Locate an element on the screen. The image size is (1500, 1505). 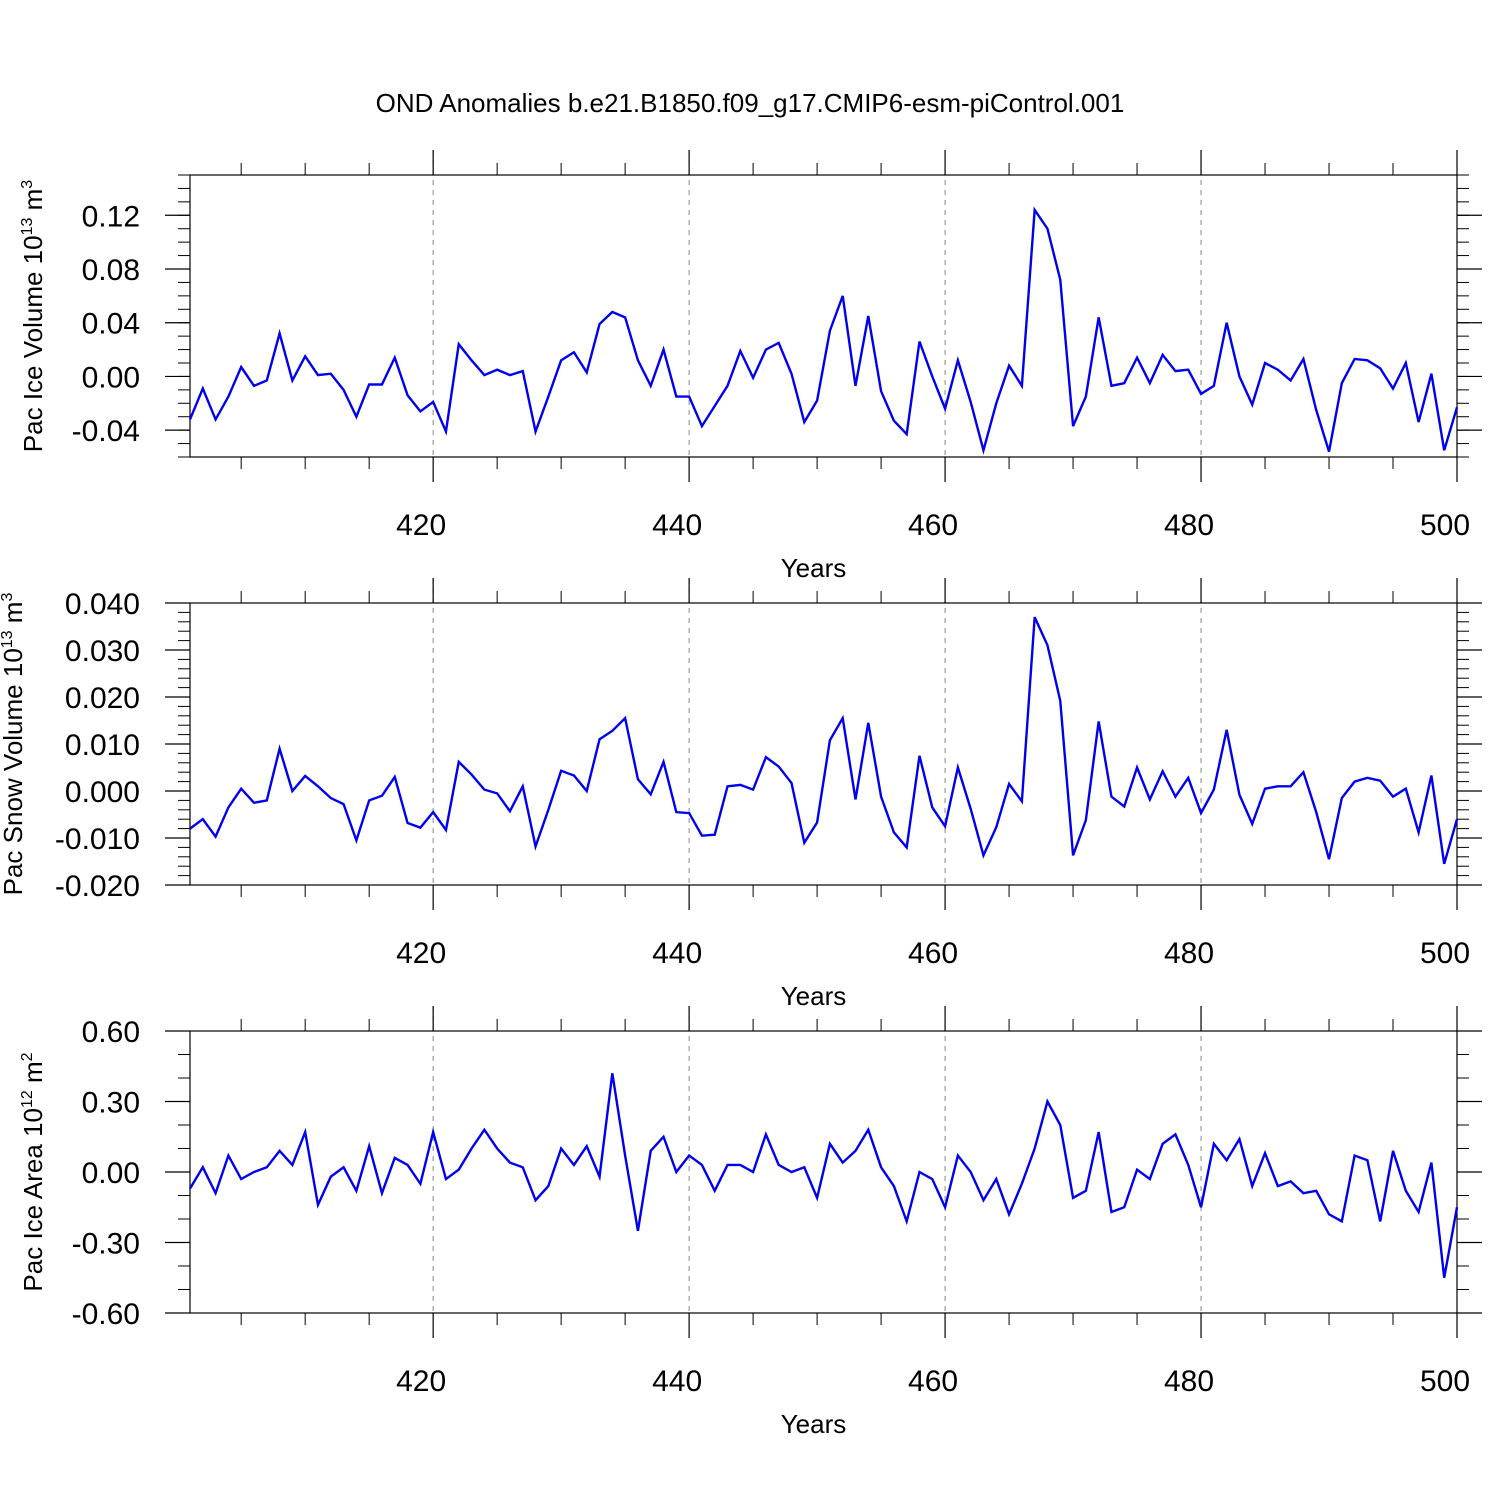
y-tick-label: 0.30 is located at coordinates (111, 1103).